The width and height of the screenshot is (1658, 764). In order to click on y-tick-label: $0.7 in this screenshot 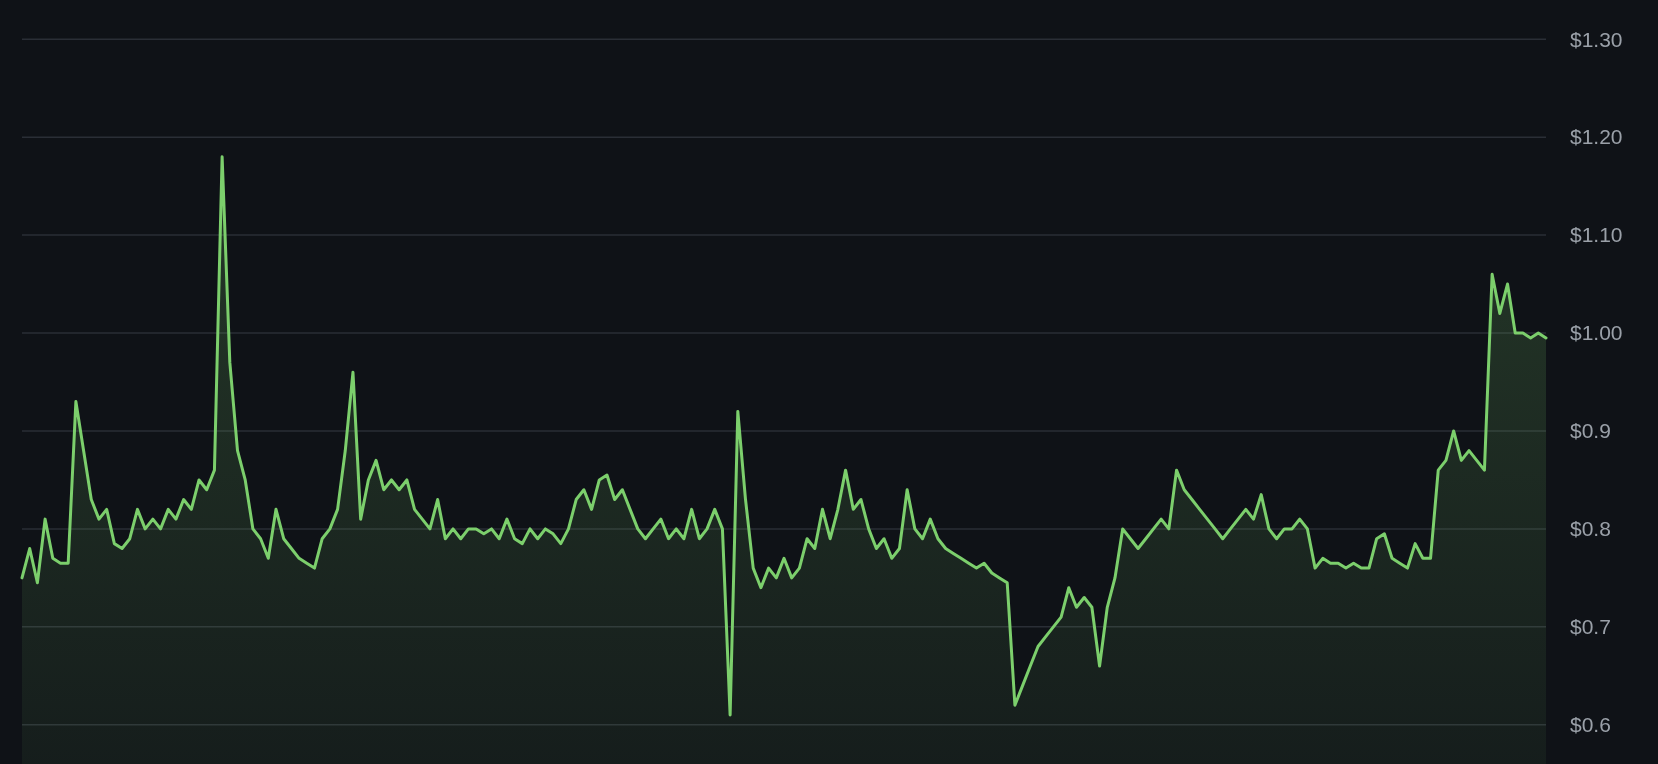, I will do `click(1590, 627)`.